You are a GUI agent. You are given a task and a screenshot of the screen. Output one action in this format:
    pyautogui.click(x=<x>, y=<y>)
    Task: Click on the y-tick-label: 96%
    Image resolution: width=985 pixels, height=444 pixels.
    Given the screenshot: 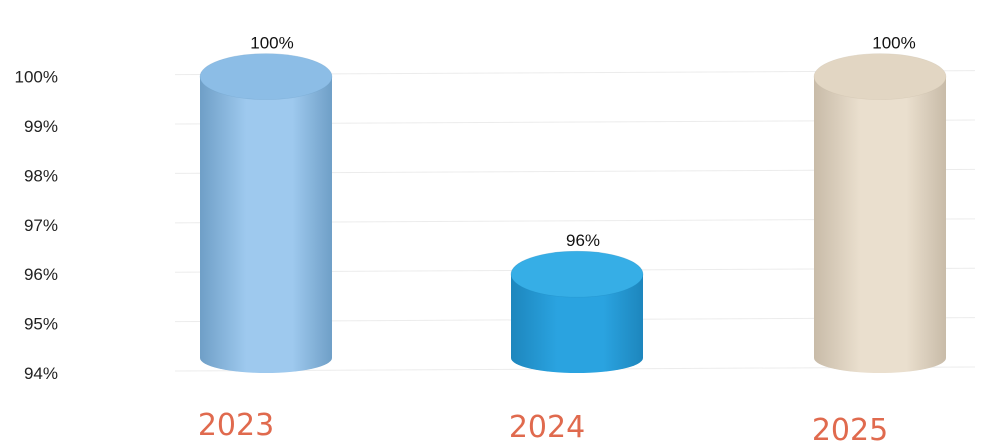 What is the action you would take?
    pyautogui.click(x=41, y=274)
    